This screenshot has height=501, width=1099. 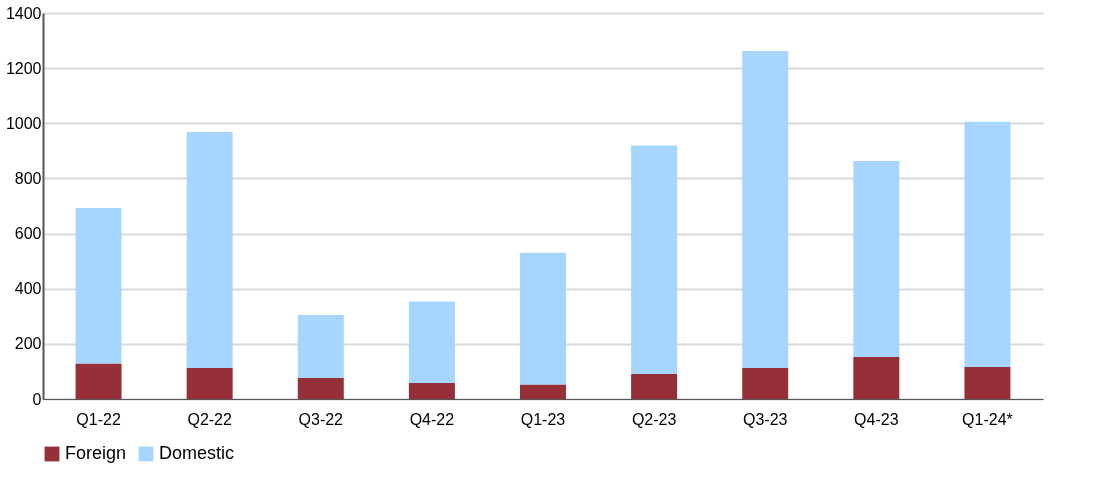 What do you see at coordinates (543, 419) in the screenshot?
I see `x-tick-label: Q1-23` at bounding box center [543, 419].